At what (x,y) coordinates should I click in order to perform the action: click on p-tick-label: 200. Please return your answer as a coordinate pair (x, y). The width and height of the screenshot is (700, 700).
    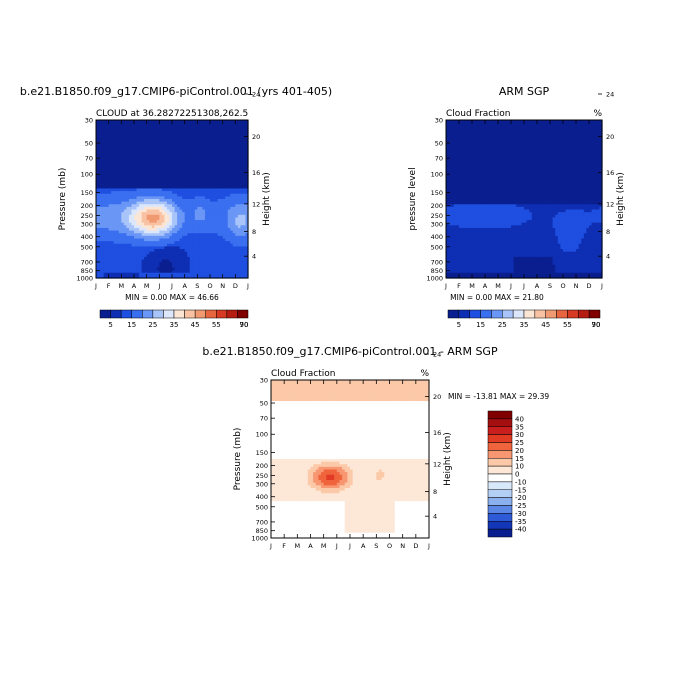
    Looking at the image, I should click on (87, 206).